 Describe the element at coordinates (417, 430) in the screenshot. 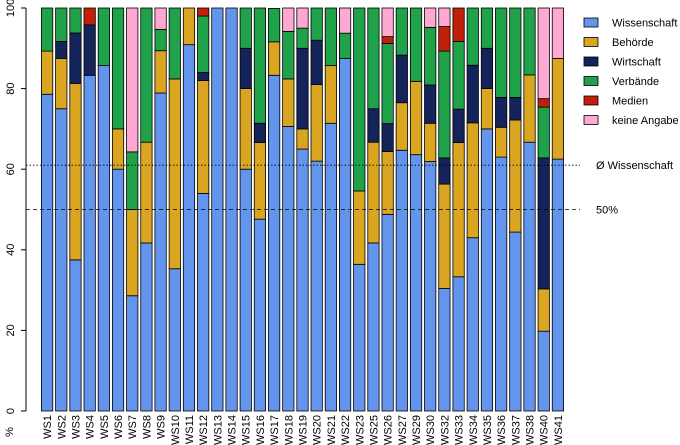

I see `x-tick-label: WS29` at that location.